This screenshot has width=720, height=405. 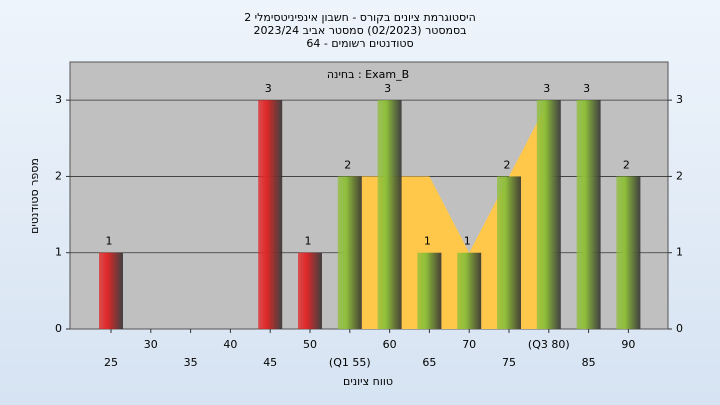 What do you see at coordinates (350, 362) in the screenshot?
I see `x-tick-label: (Q1 55)` at bounding box center [350, 362].